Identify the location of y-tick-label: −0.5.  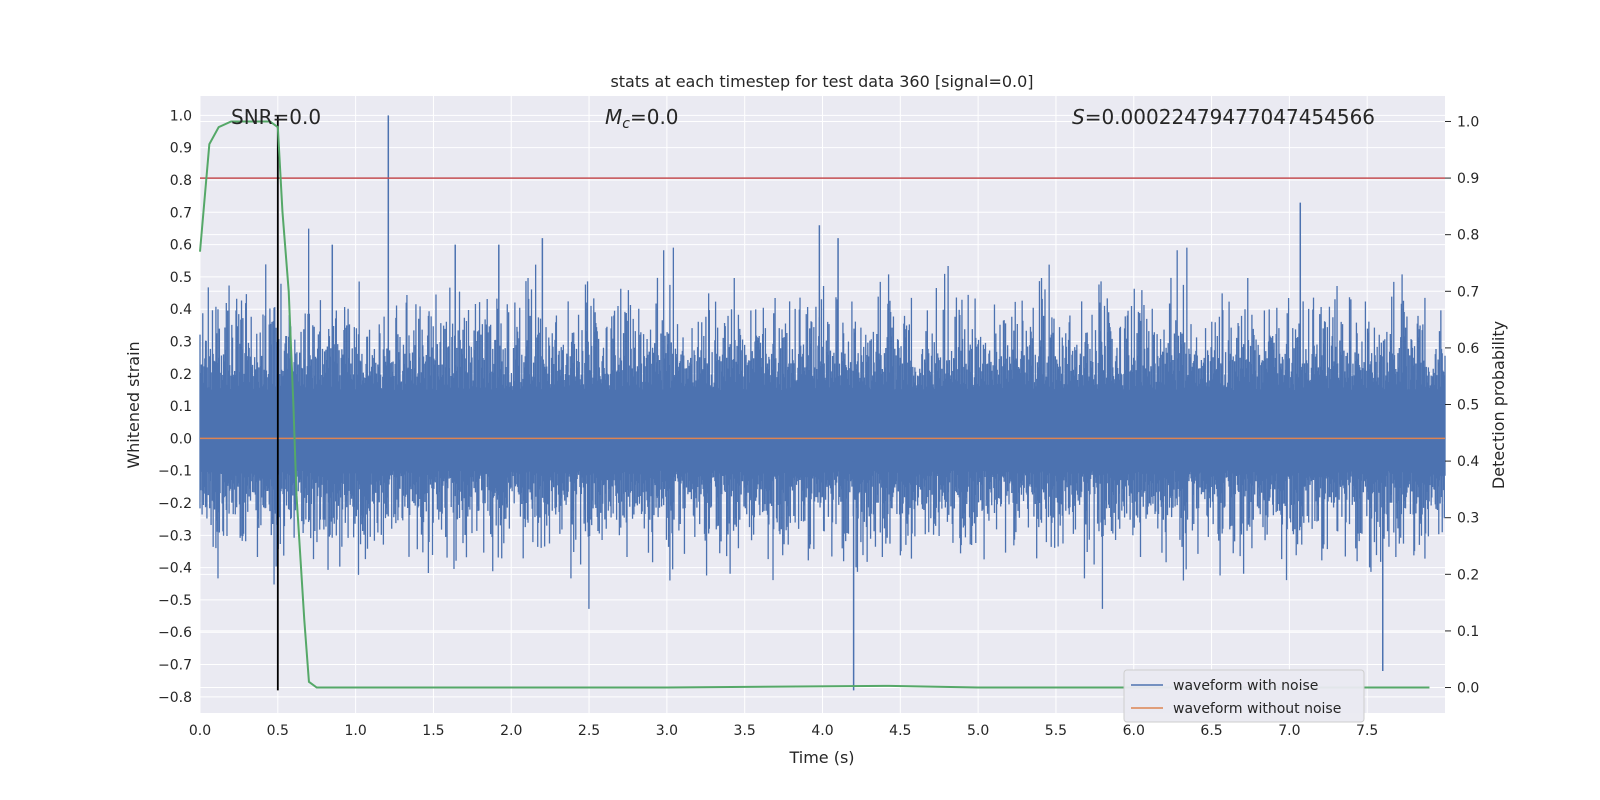
(175, 601).